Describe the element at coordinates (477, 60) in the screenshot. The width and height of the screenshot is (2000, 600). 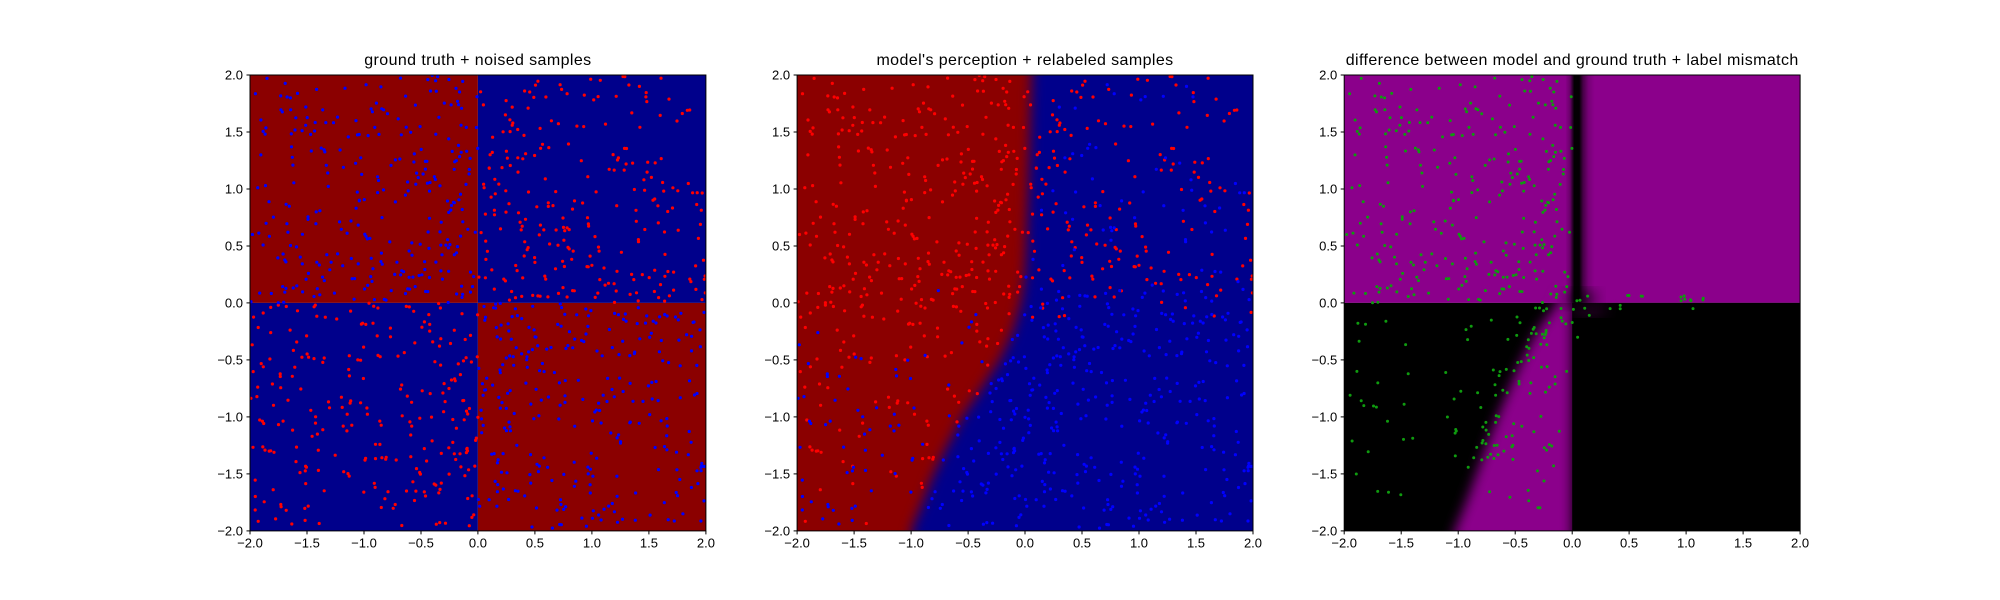
I see `svg-text: ground truth + noised samples` at that location.